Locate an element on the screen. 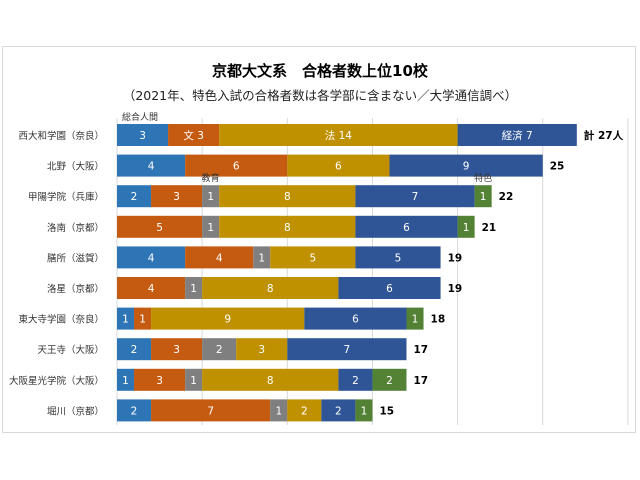 The width and height of the screenshot is (640, 480). total-label: 18 is located at coordinates (438, 320).